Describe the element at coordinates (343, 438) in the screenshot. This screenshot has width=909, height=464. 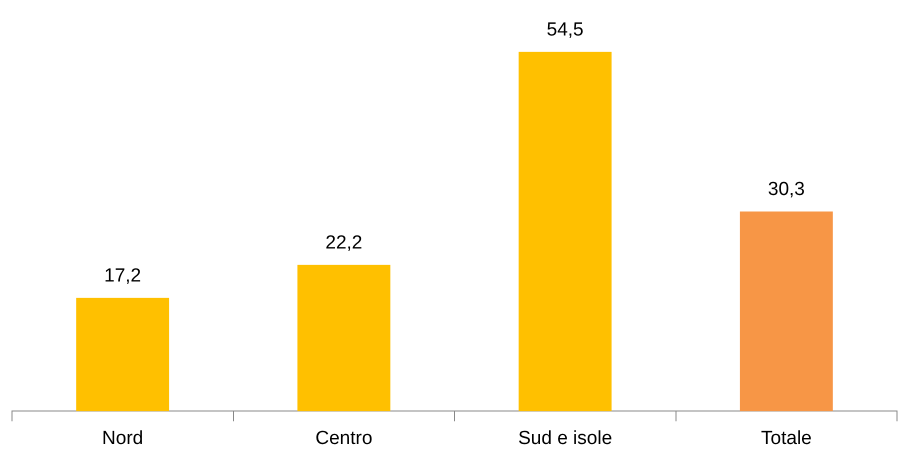
I see `x-tick-label: Centro` at that location.